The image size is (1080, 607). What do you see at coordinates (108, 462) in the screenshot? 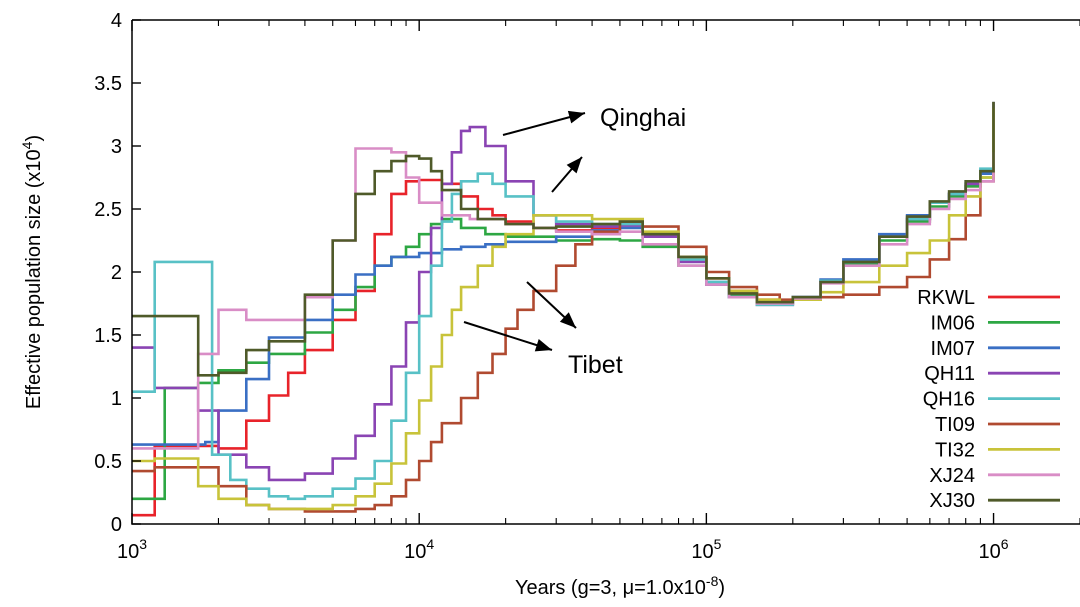
I see `y-tick-label: 0.5` at bounding box center [108, 462].